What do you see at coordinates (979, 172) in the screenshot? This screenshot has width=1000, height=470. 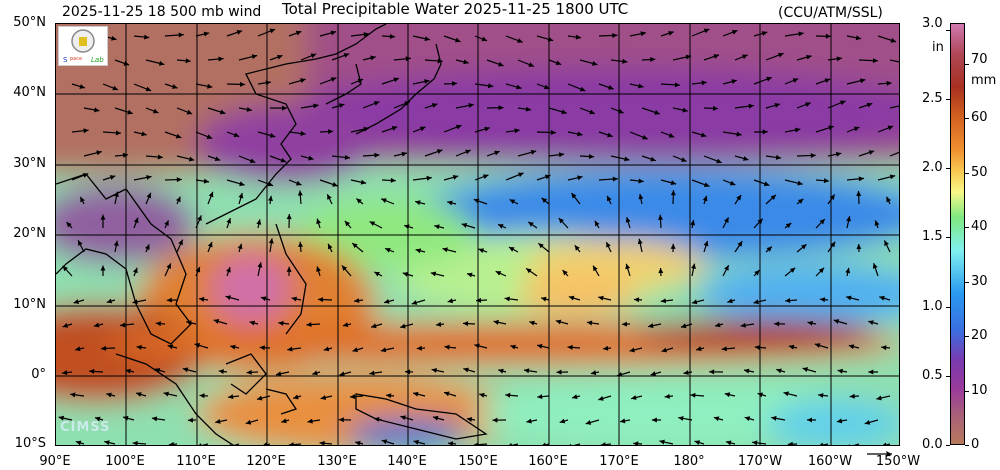 I see `colorbar-mm-tick-label: 50` at bounding box center [979, 172].